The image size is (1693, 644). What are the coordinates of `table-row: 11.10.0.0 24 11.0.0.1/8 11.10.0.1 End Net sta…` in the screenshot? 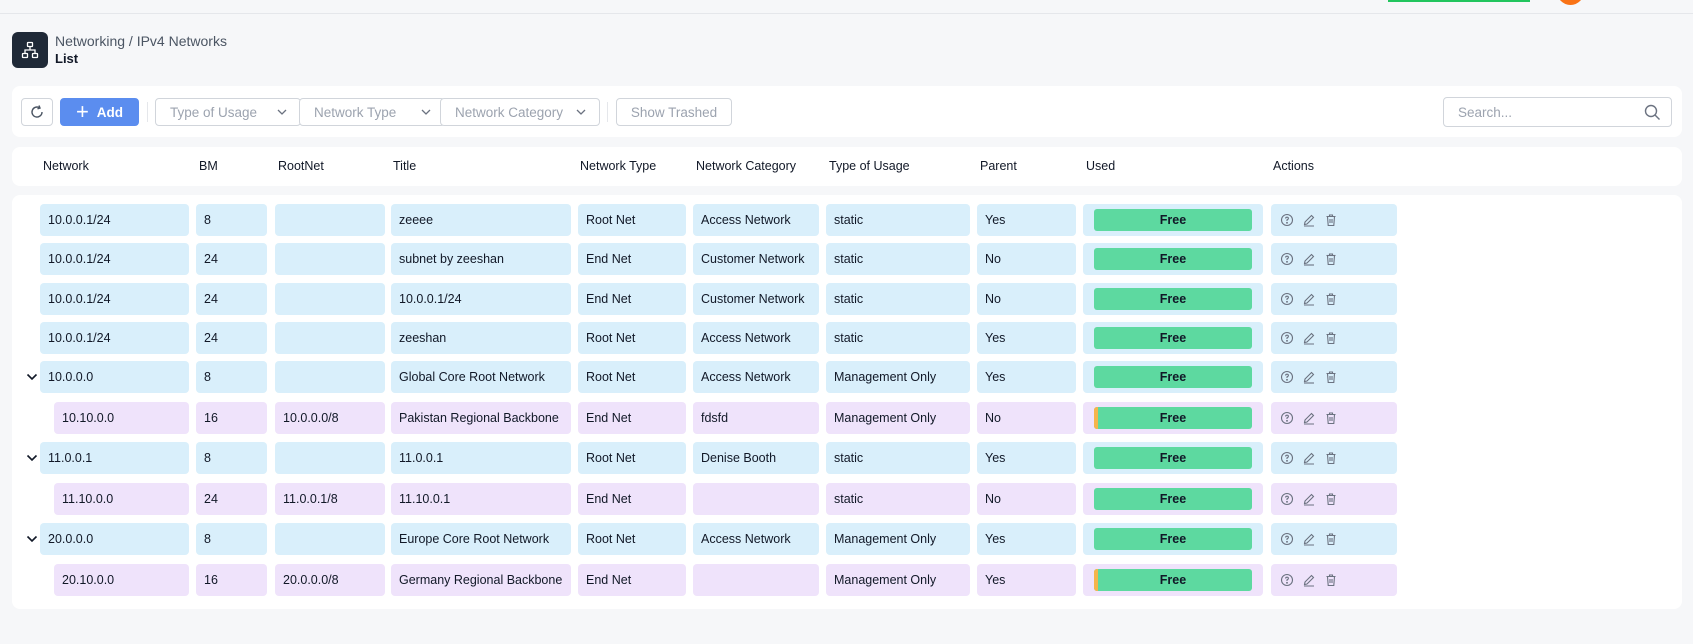 It's located at (847, 499).